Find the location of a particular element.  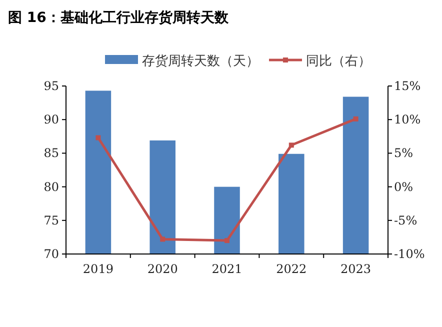

y-tick-label: 80 is located at coordinates (51, 187).